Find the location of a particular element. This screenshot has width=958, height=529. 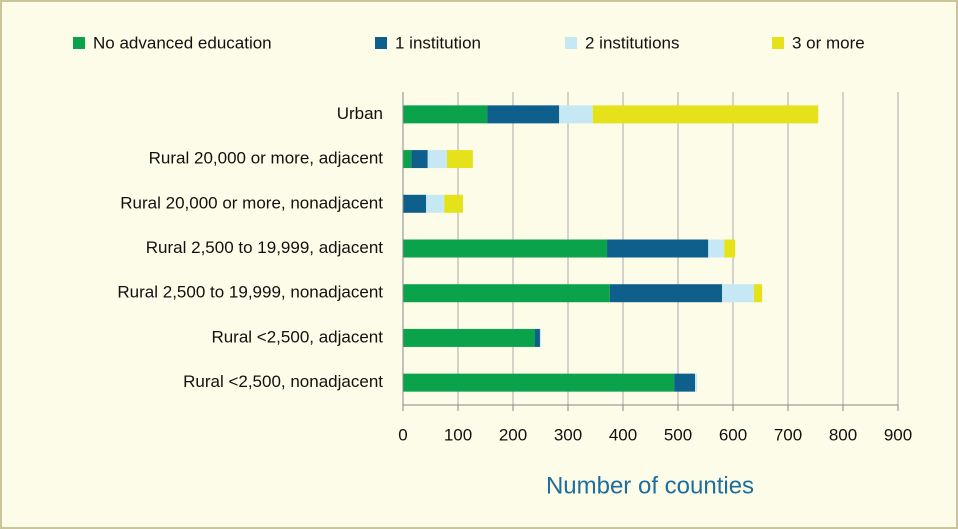

y-tick-label: Rural 2,500 to 19,999, adjacent is located at coordinates (265, 247).